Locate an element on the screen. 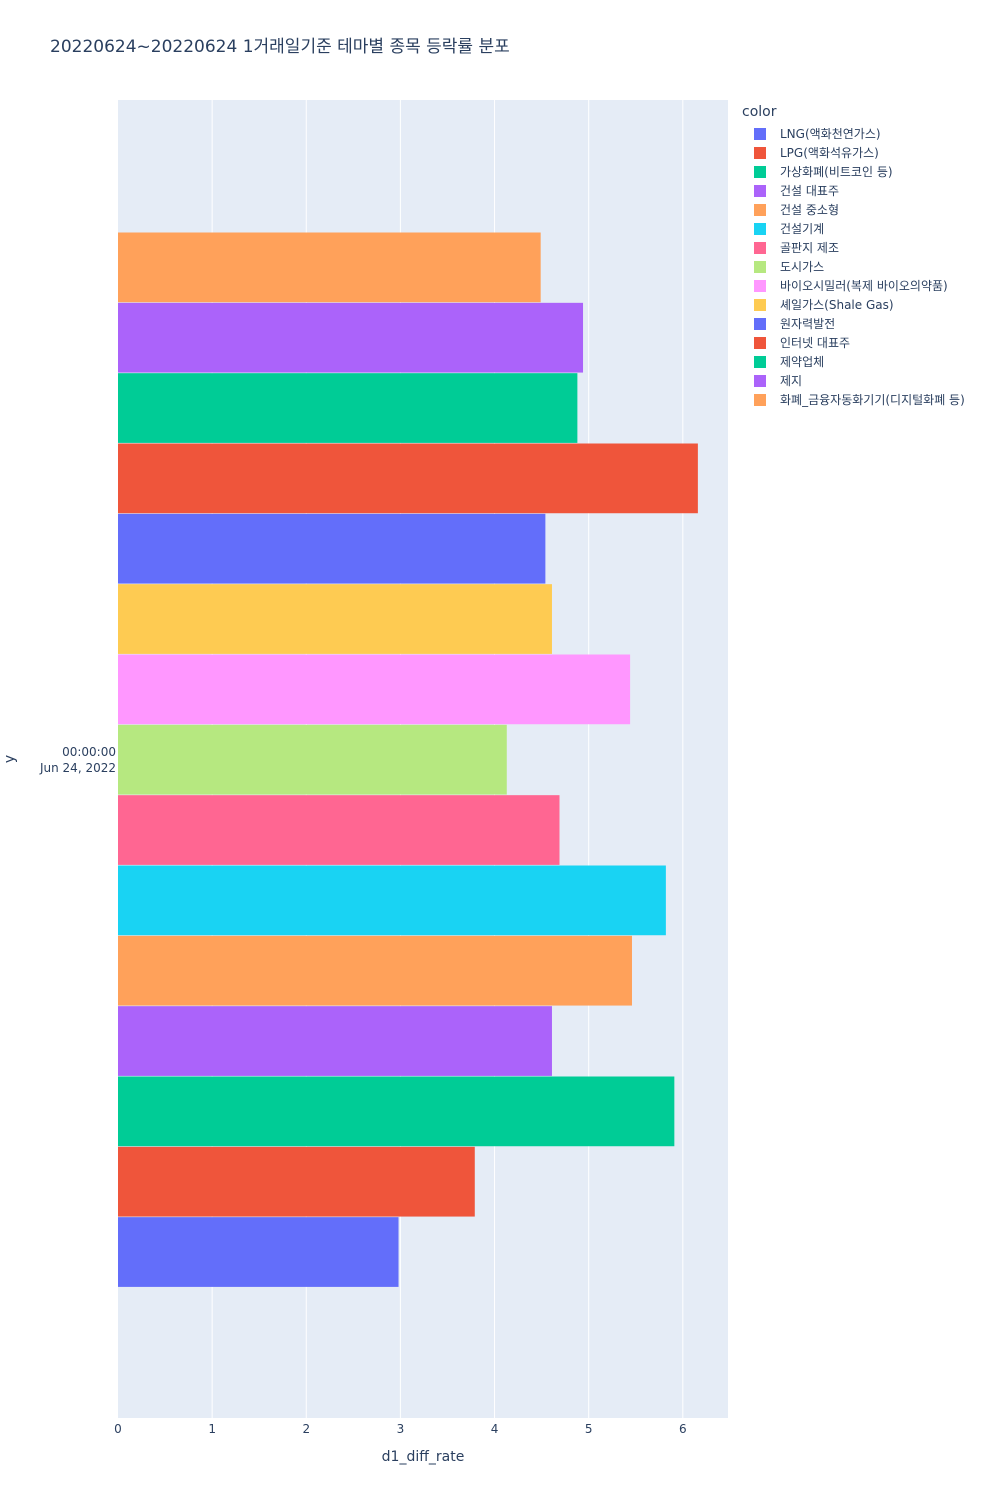  legend-item: 도시가스 is located at coordinates (853, 266).